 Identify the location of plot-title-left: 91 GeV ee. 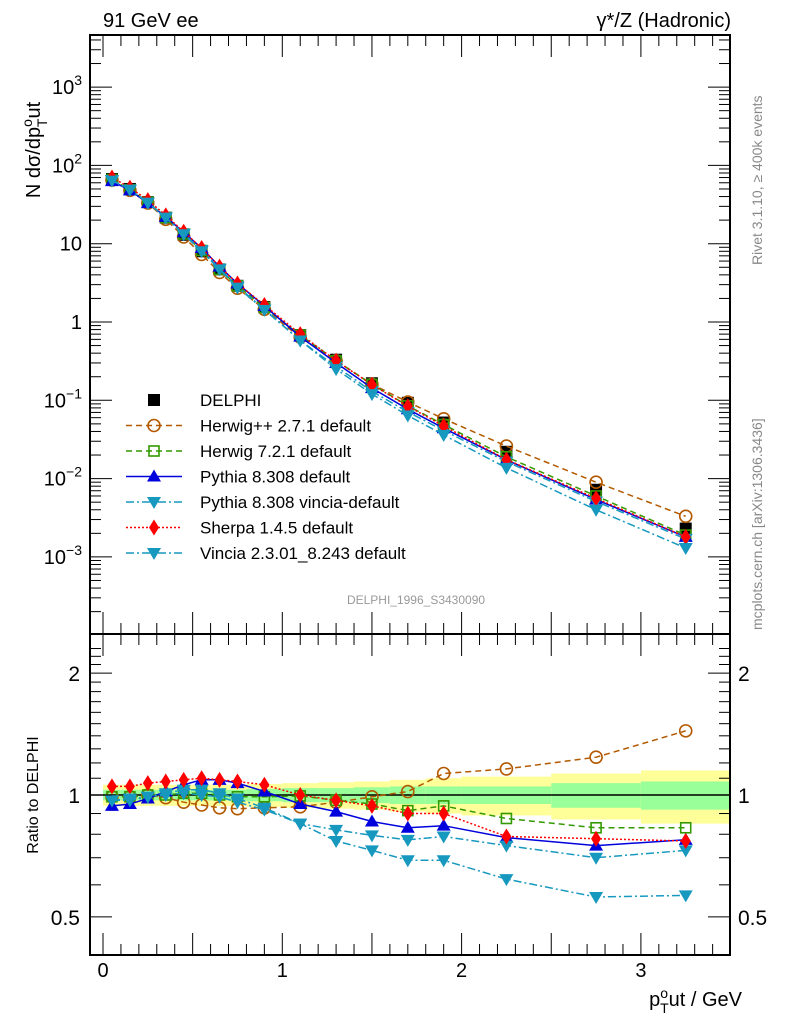
(151, 21).